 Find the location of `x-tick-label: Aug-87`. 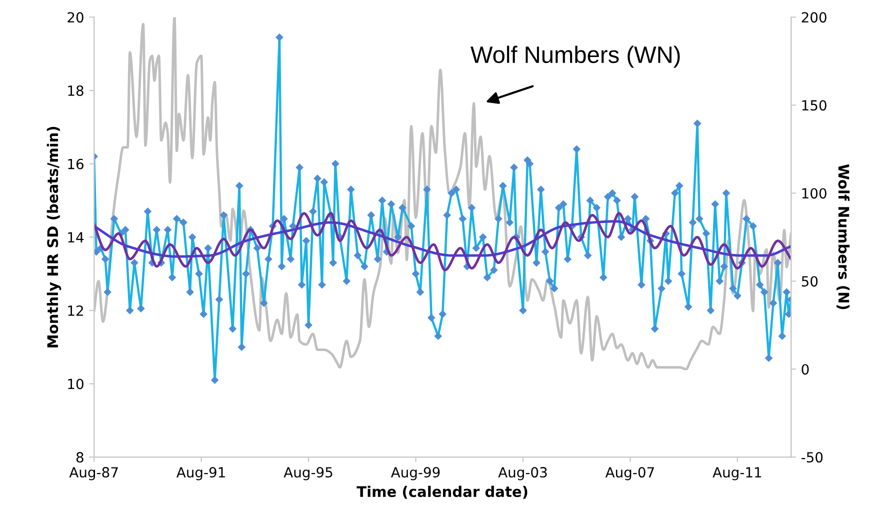

x-tick-label: Aug-87 is located at coordinates (93, 473).